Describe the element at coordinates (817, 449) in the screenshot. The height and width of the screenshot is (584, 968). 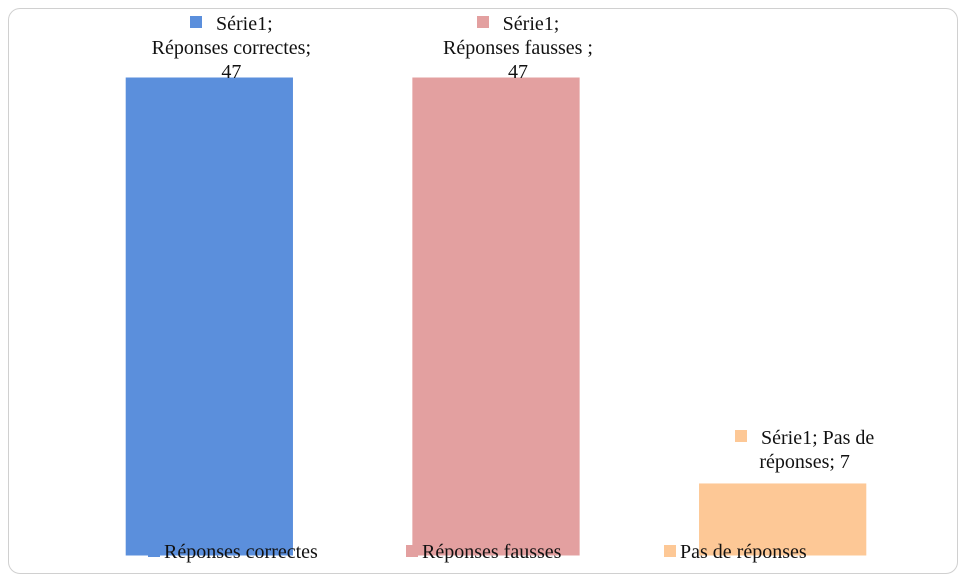
I see `data-label-text: Série1; Pas de réponses; 7` at that location.